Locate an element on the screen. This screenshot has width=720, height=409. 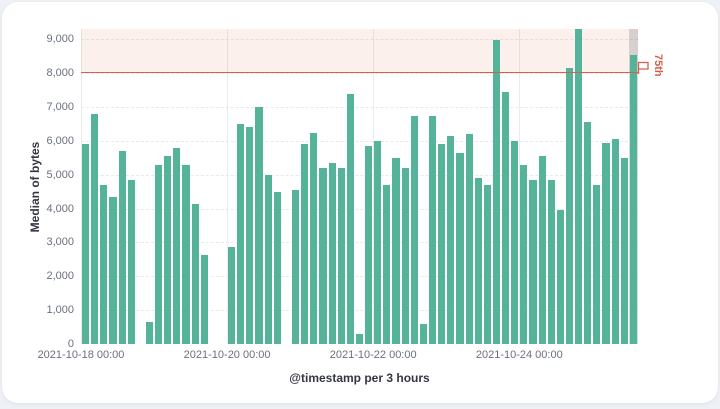
y-tick-label: 9,000 is located at coordinates (60, 39).